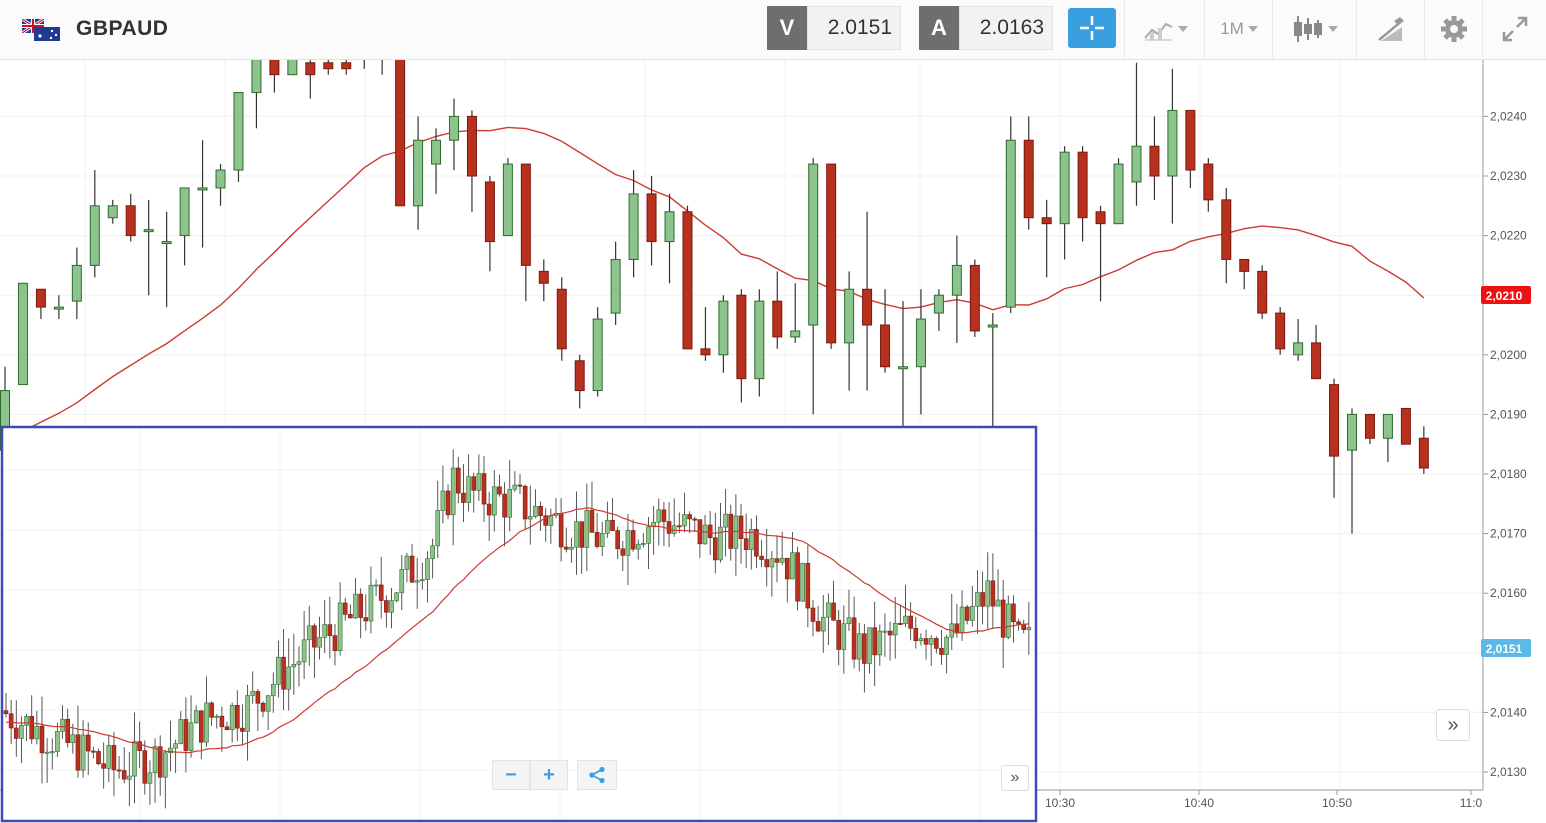 The height and width of the screenshot is (823, 1546). What do you see at coordinates (511, 775) in the screenshot?
I see `zoom-out-button: −` at bounding box center [511, 775].